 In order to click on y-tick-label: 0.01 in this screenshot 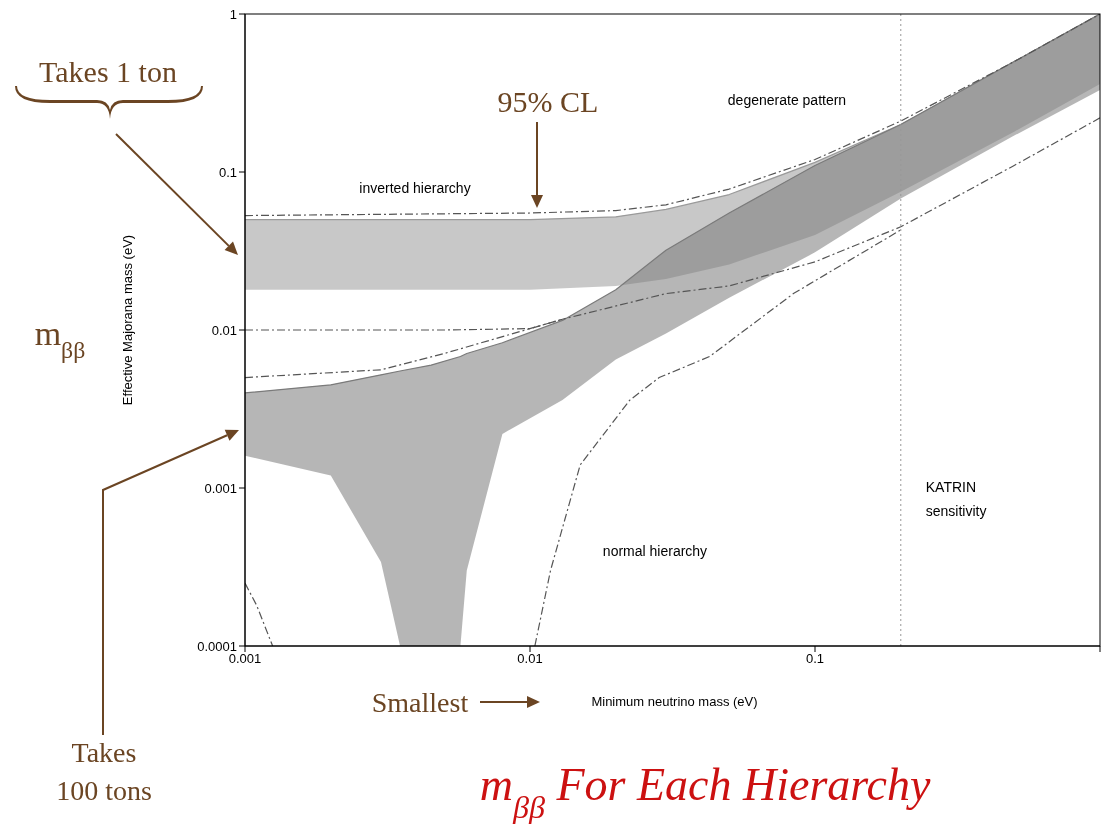, I will do `click(224, 330)`.